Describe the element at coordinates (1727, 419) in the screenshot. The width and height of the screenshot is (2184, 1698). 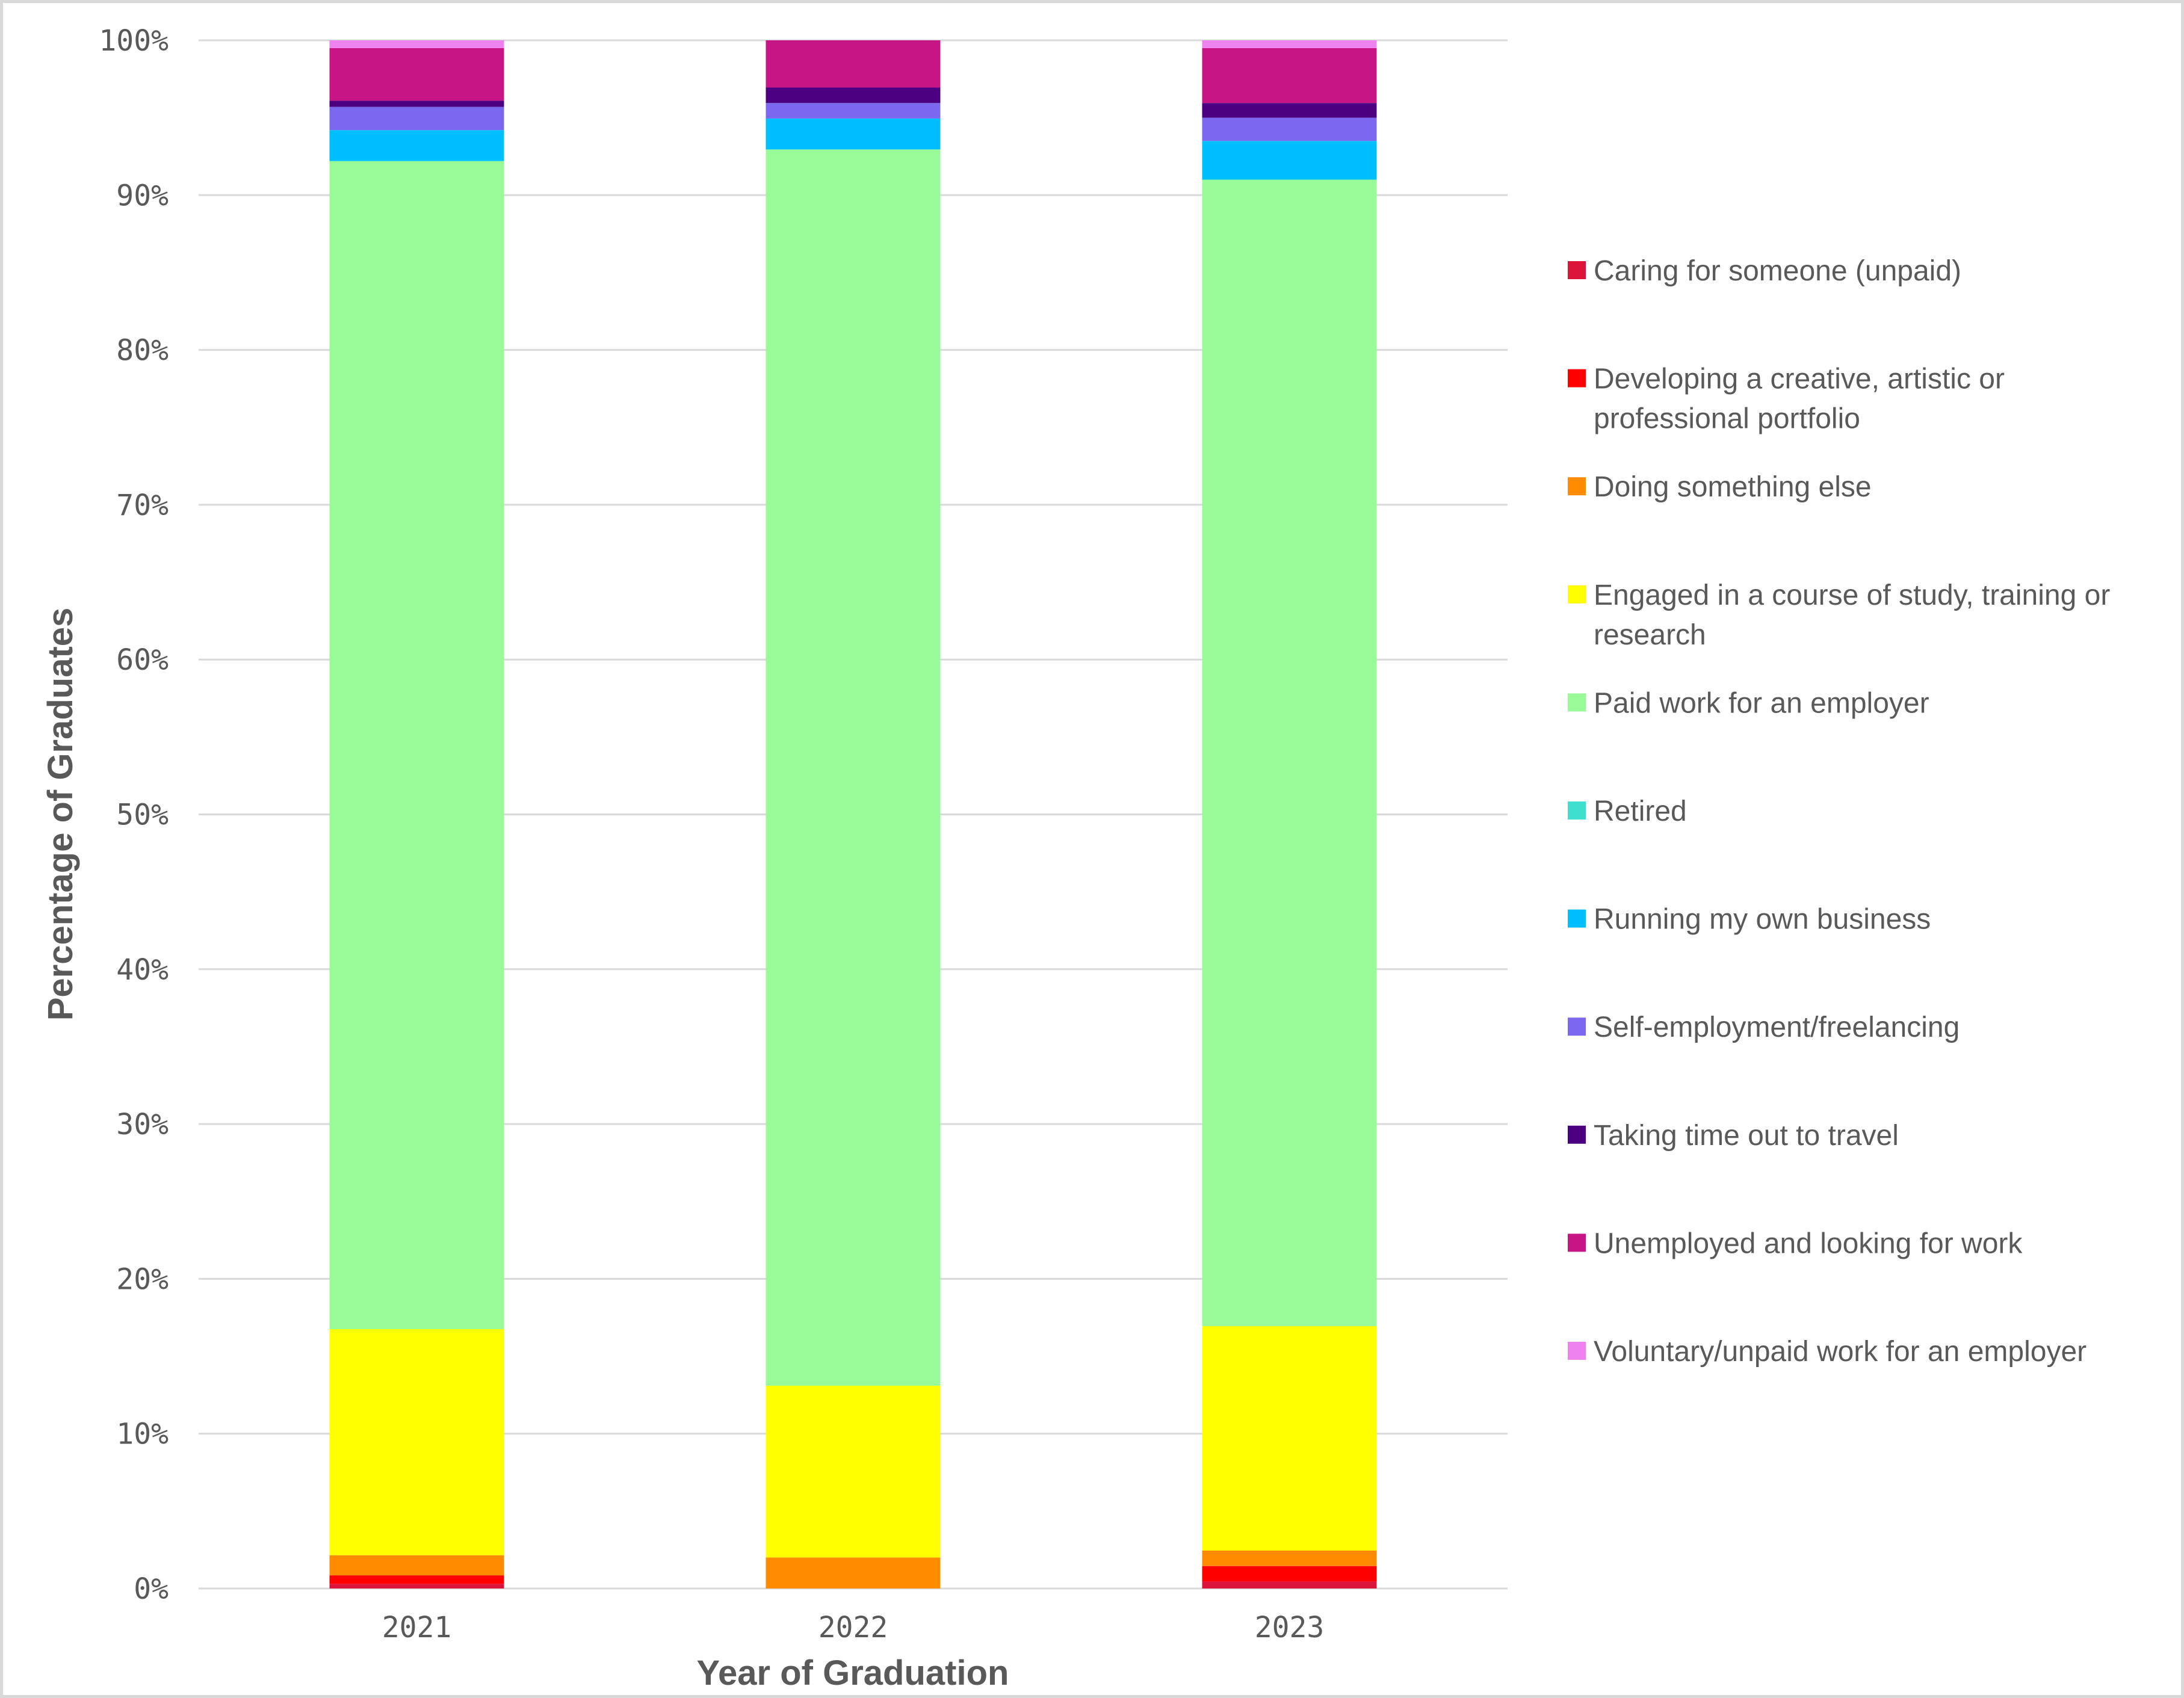
I see `legend-label: professional portfolio` at that location.